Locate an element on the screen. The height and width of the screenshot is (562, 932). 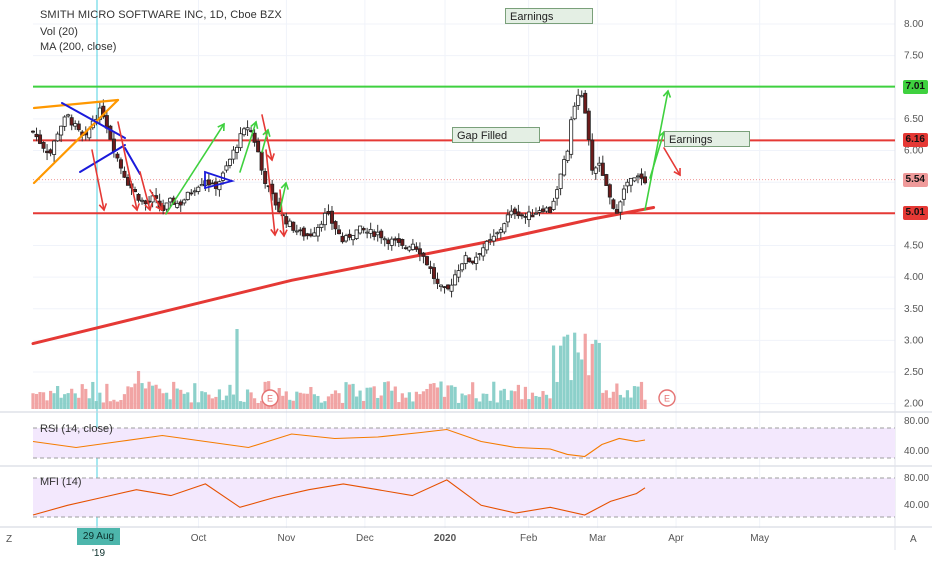
volume-bars is located at coordinates (339, 369).